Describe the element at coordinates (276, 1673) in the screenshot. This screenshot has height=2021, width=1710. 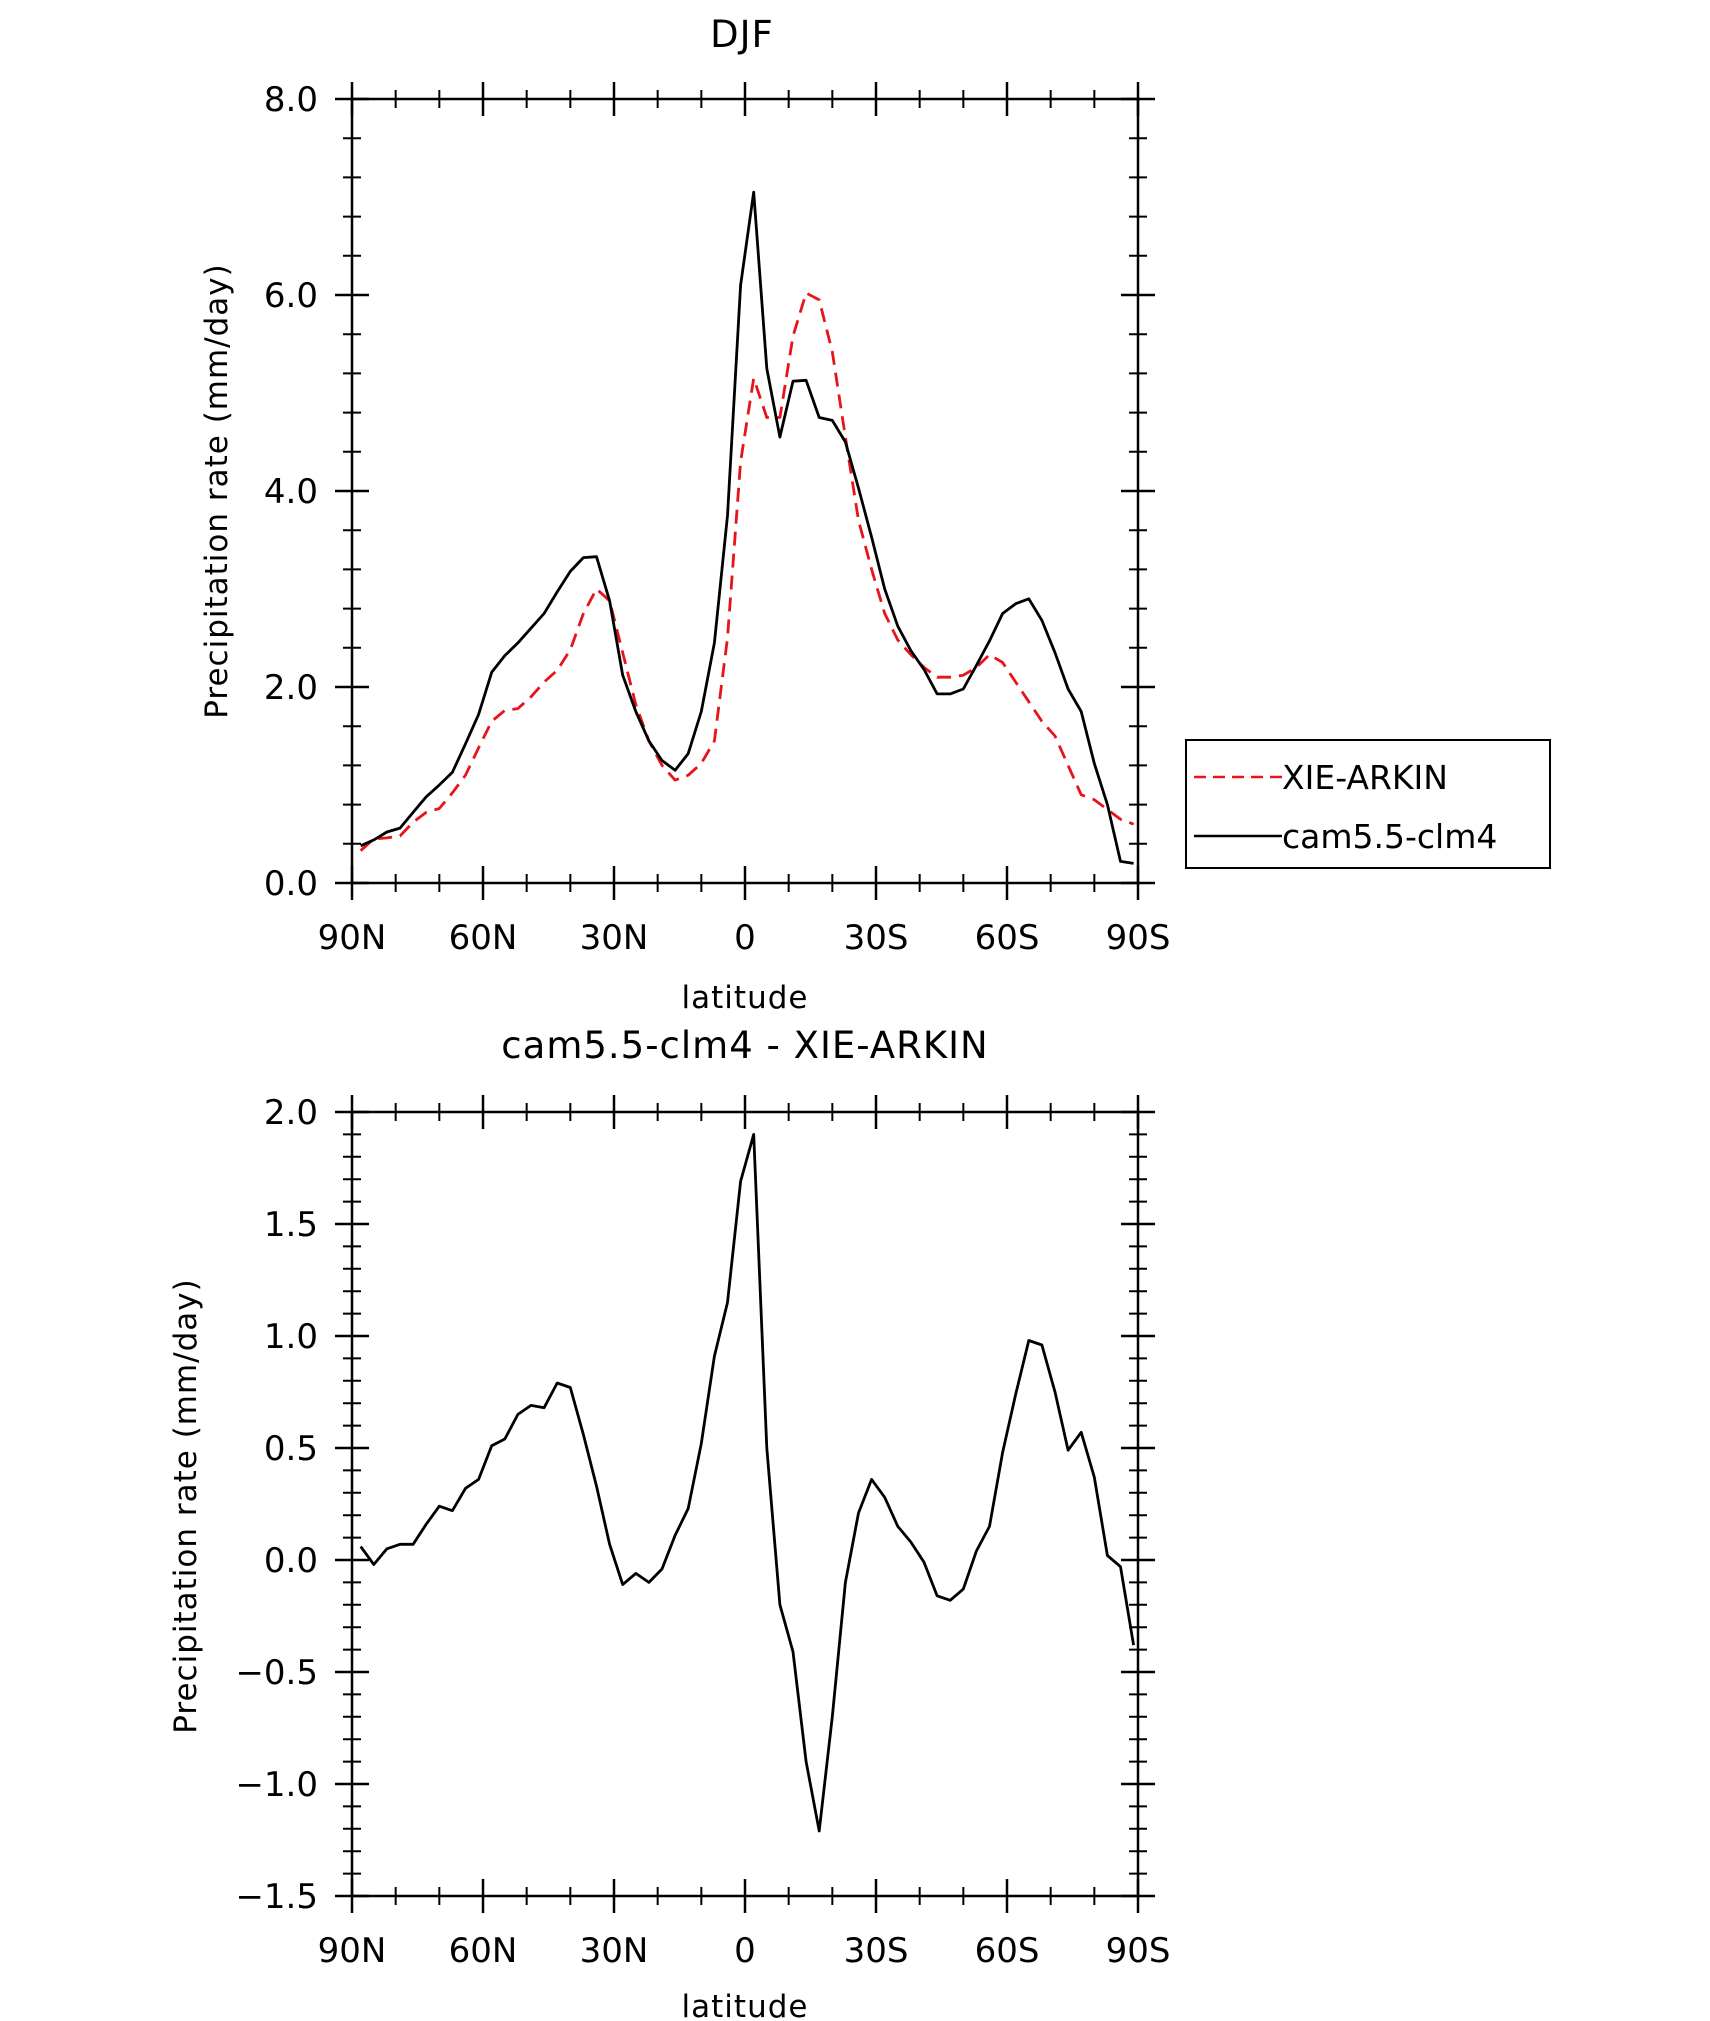
I see `y-tick-label: −0.5` at that location.